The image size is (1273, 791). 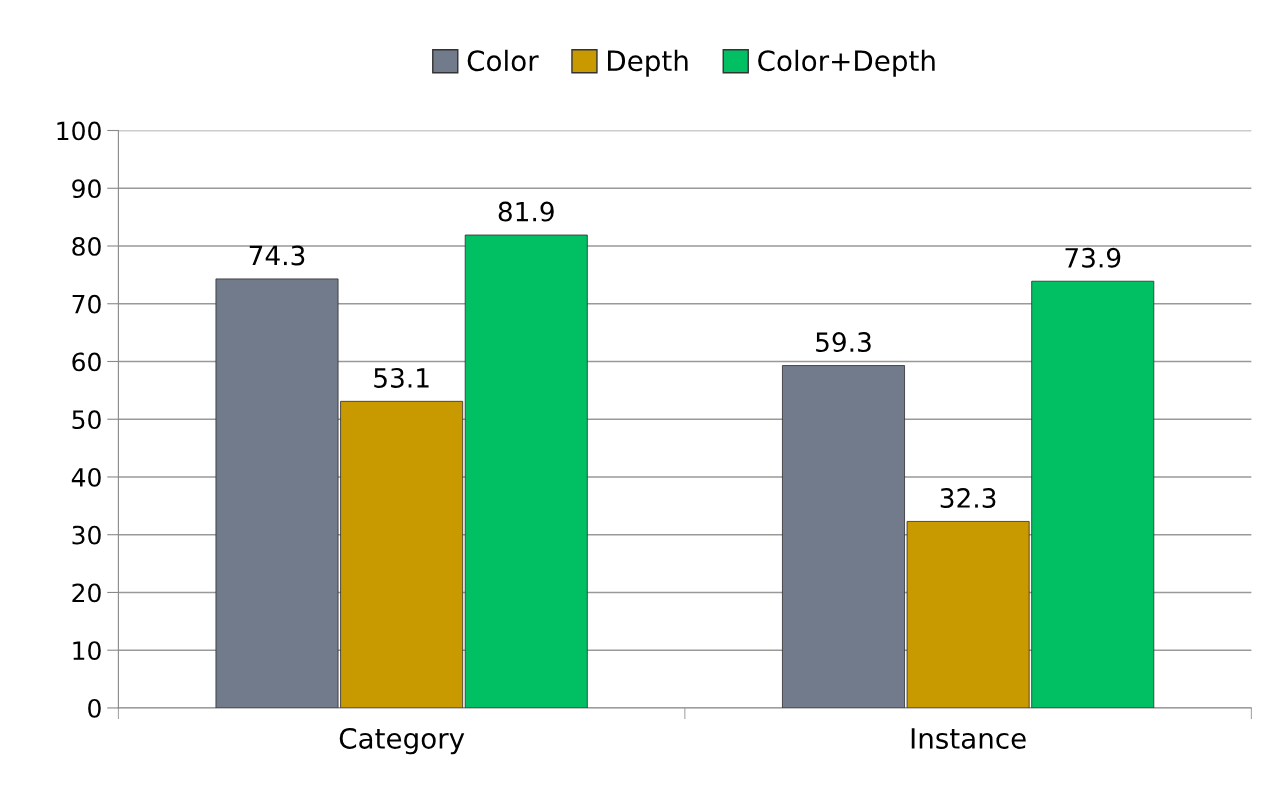 I want to click on data-label: 53.1, so click(x=401, y=377).